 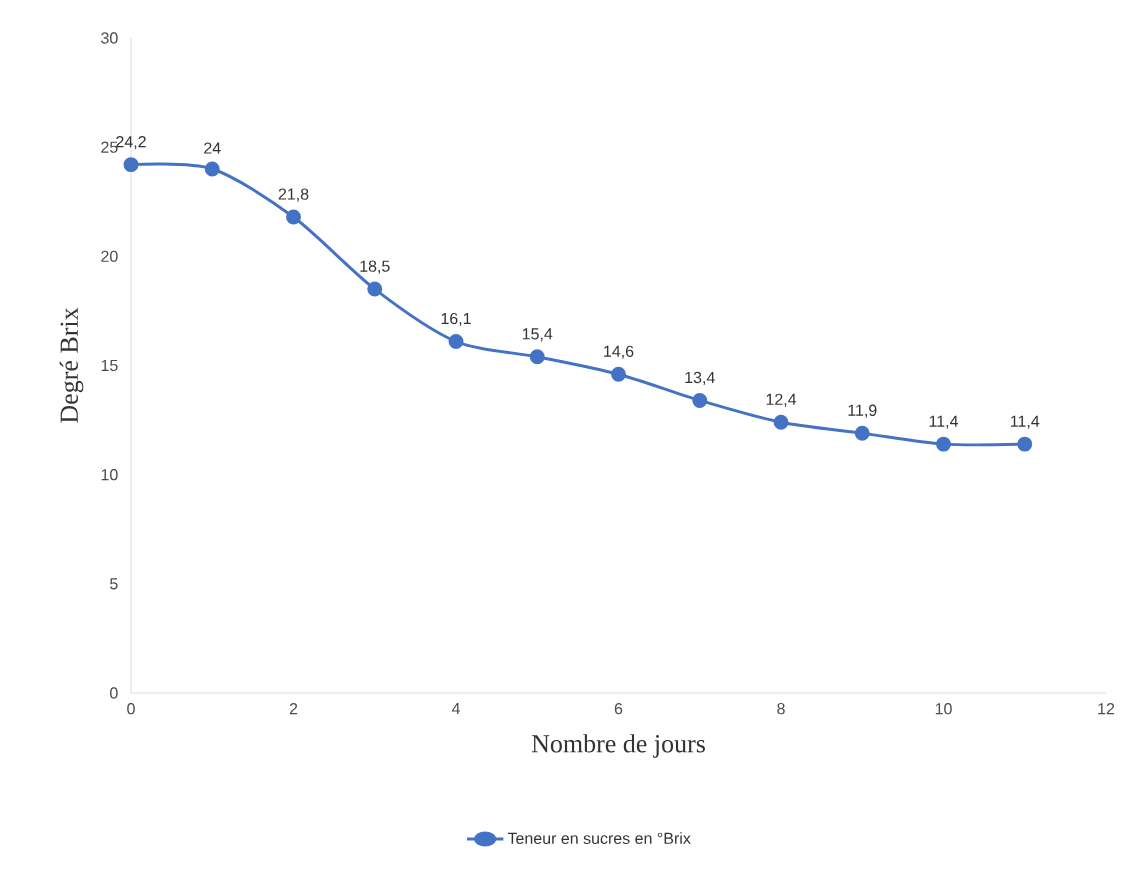 I want to click on x-tick-label: 0, so click(x=131, y=709).